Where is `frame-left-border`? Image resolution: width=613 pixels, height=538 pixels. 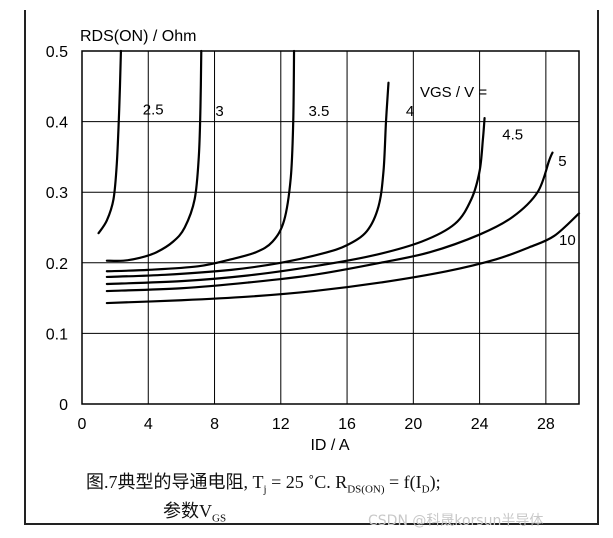
frame-left-border is located at coordinates (25, 267).